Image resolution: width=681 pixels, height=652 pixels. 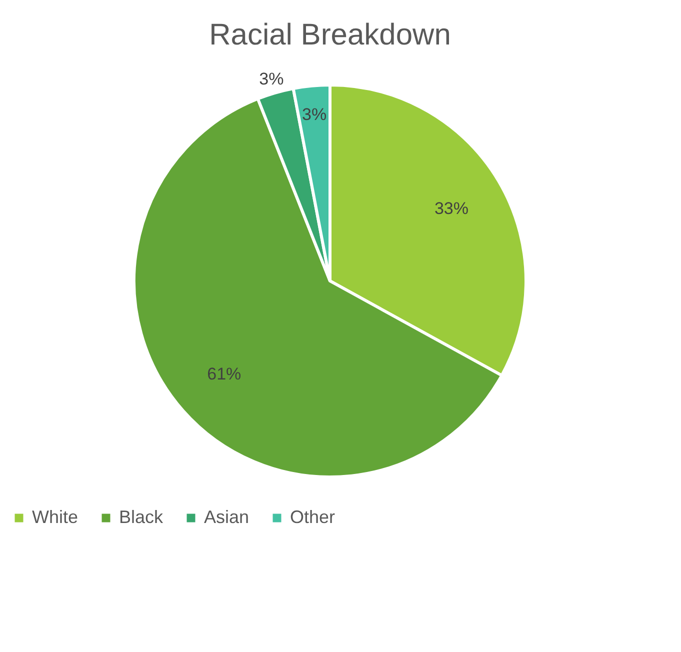 I want to click on legend-label: Asian, so click(x=227, y=517).